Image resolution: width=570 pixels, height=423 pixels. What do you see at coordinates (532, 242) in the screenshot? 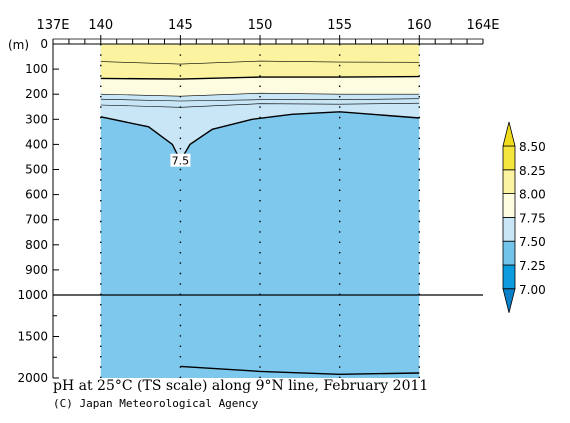
I see `colorbar-label: 7.50` at bounding box center [532, 242].